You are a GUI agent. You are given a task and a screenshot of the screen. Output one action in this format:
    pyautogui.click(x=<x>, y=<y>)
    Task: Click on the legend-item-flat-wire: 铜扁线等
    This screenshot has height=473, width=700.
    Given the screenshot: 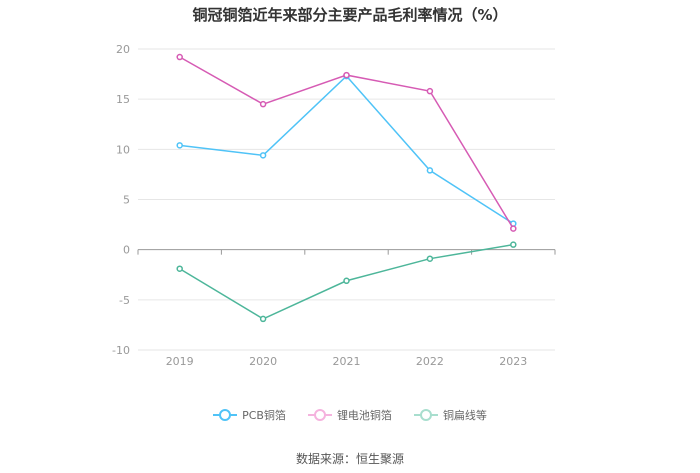 What is the action you would take?
    pyautogui.click(x=450, y=415)
    